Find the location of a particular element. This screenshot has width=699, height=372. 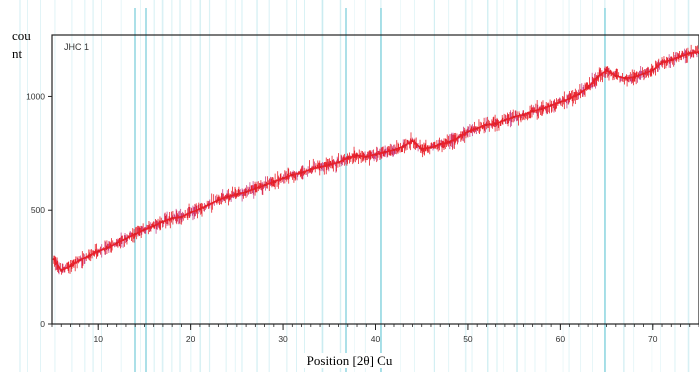

y-tick-label: 500 is located at coordinates (38, 210).